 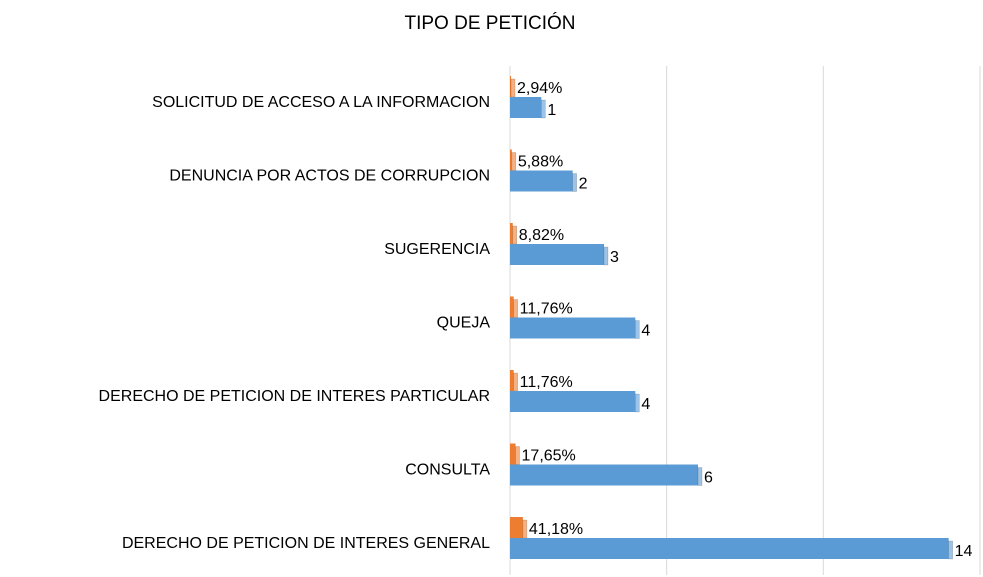 I want to click on data-label: 1, so click(x=551, y=110).